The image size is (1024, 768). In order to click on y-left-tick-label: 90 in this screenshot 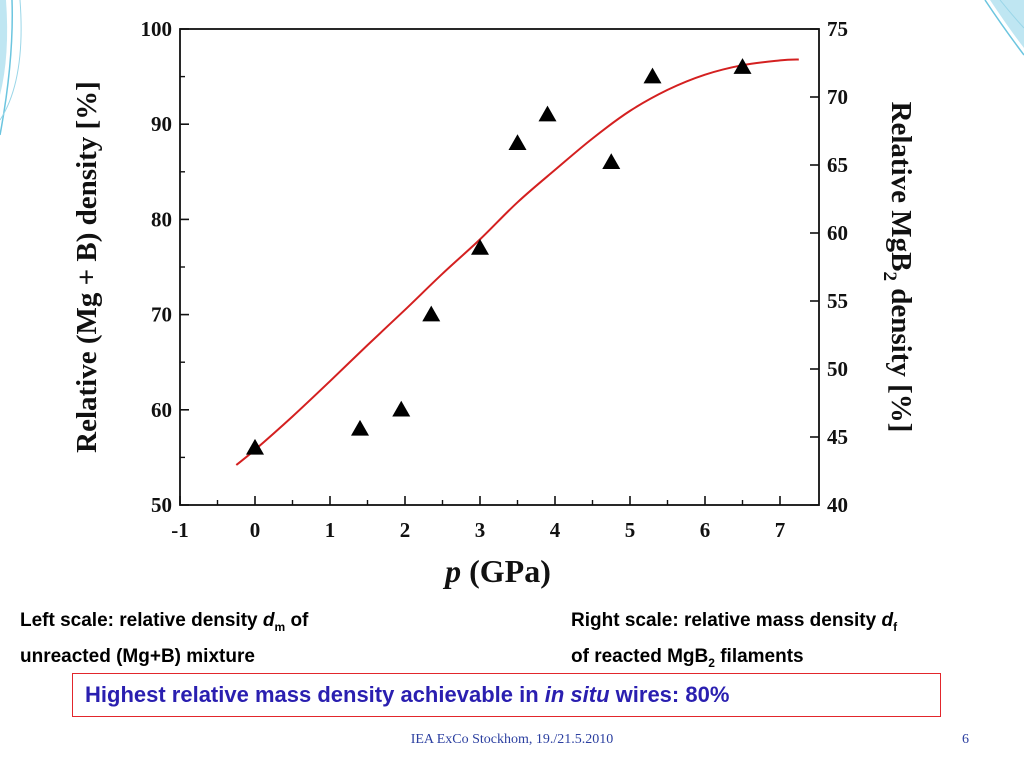, I will do `click(161, 124)`.